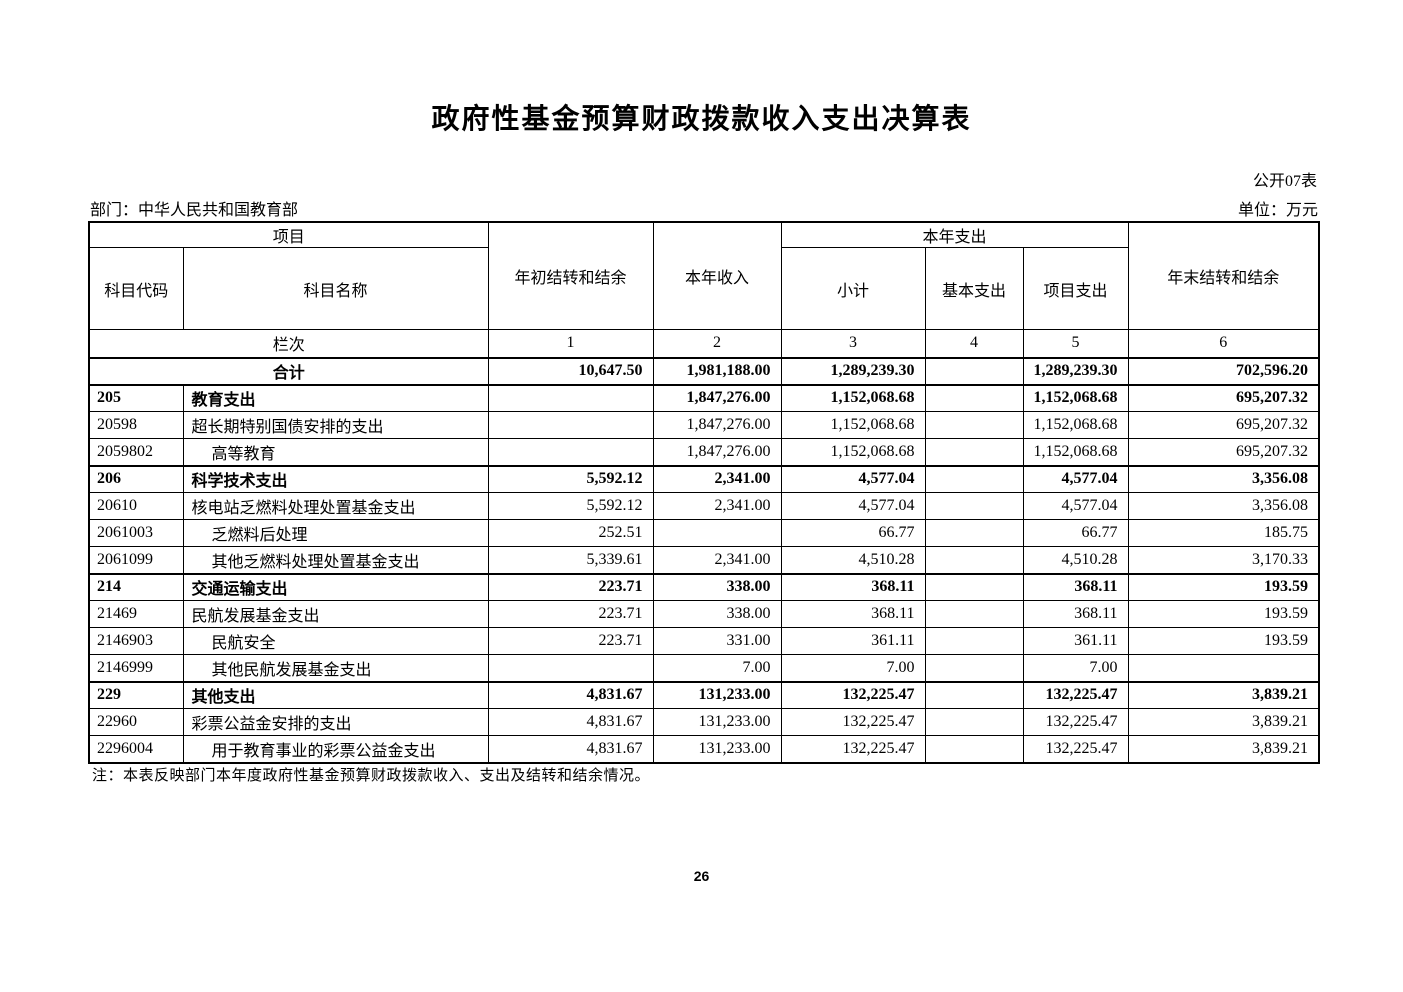 The height and width of the screenshot is (992, 1403). Describe the element at coordinates (853, 288) in the screenshot. I see `header-subtotal: 小计` at that location.